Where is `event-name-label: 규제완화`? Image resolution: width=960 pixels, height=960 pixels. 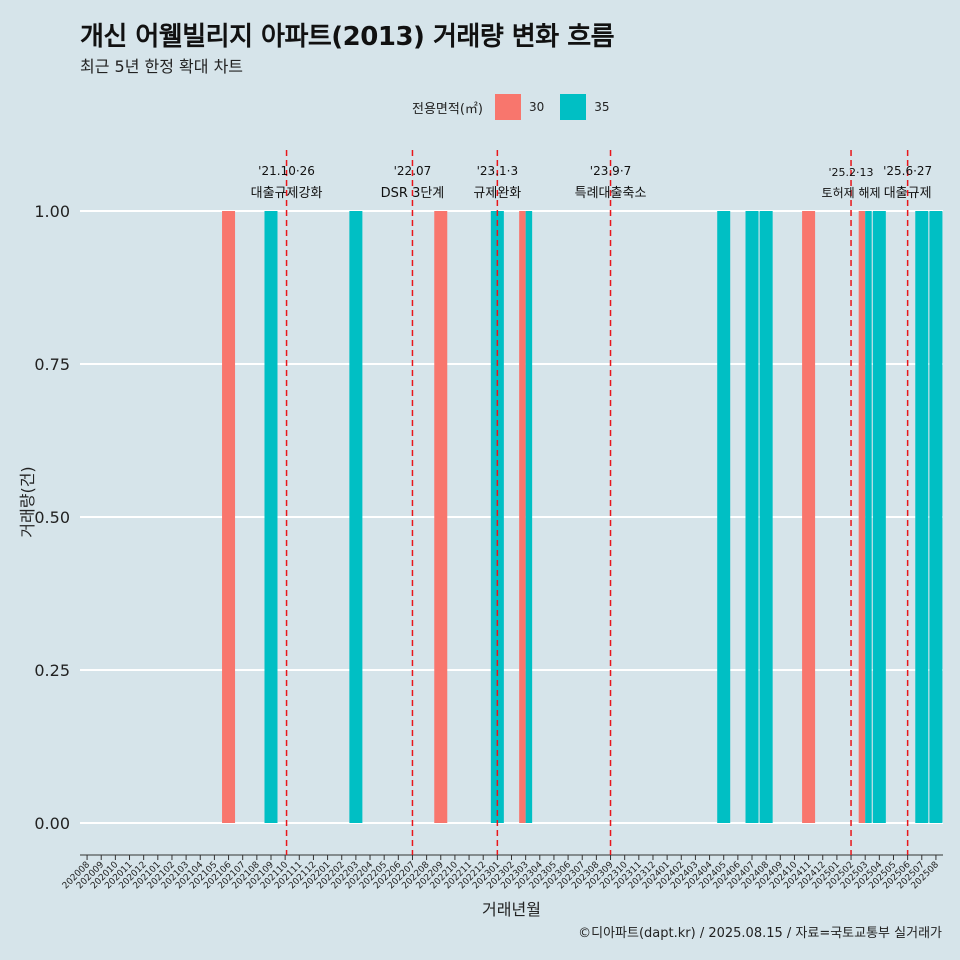 event-name-label: 규제완화 is located at coordinates (497, 193).